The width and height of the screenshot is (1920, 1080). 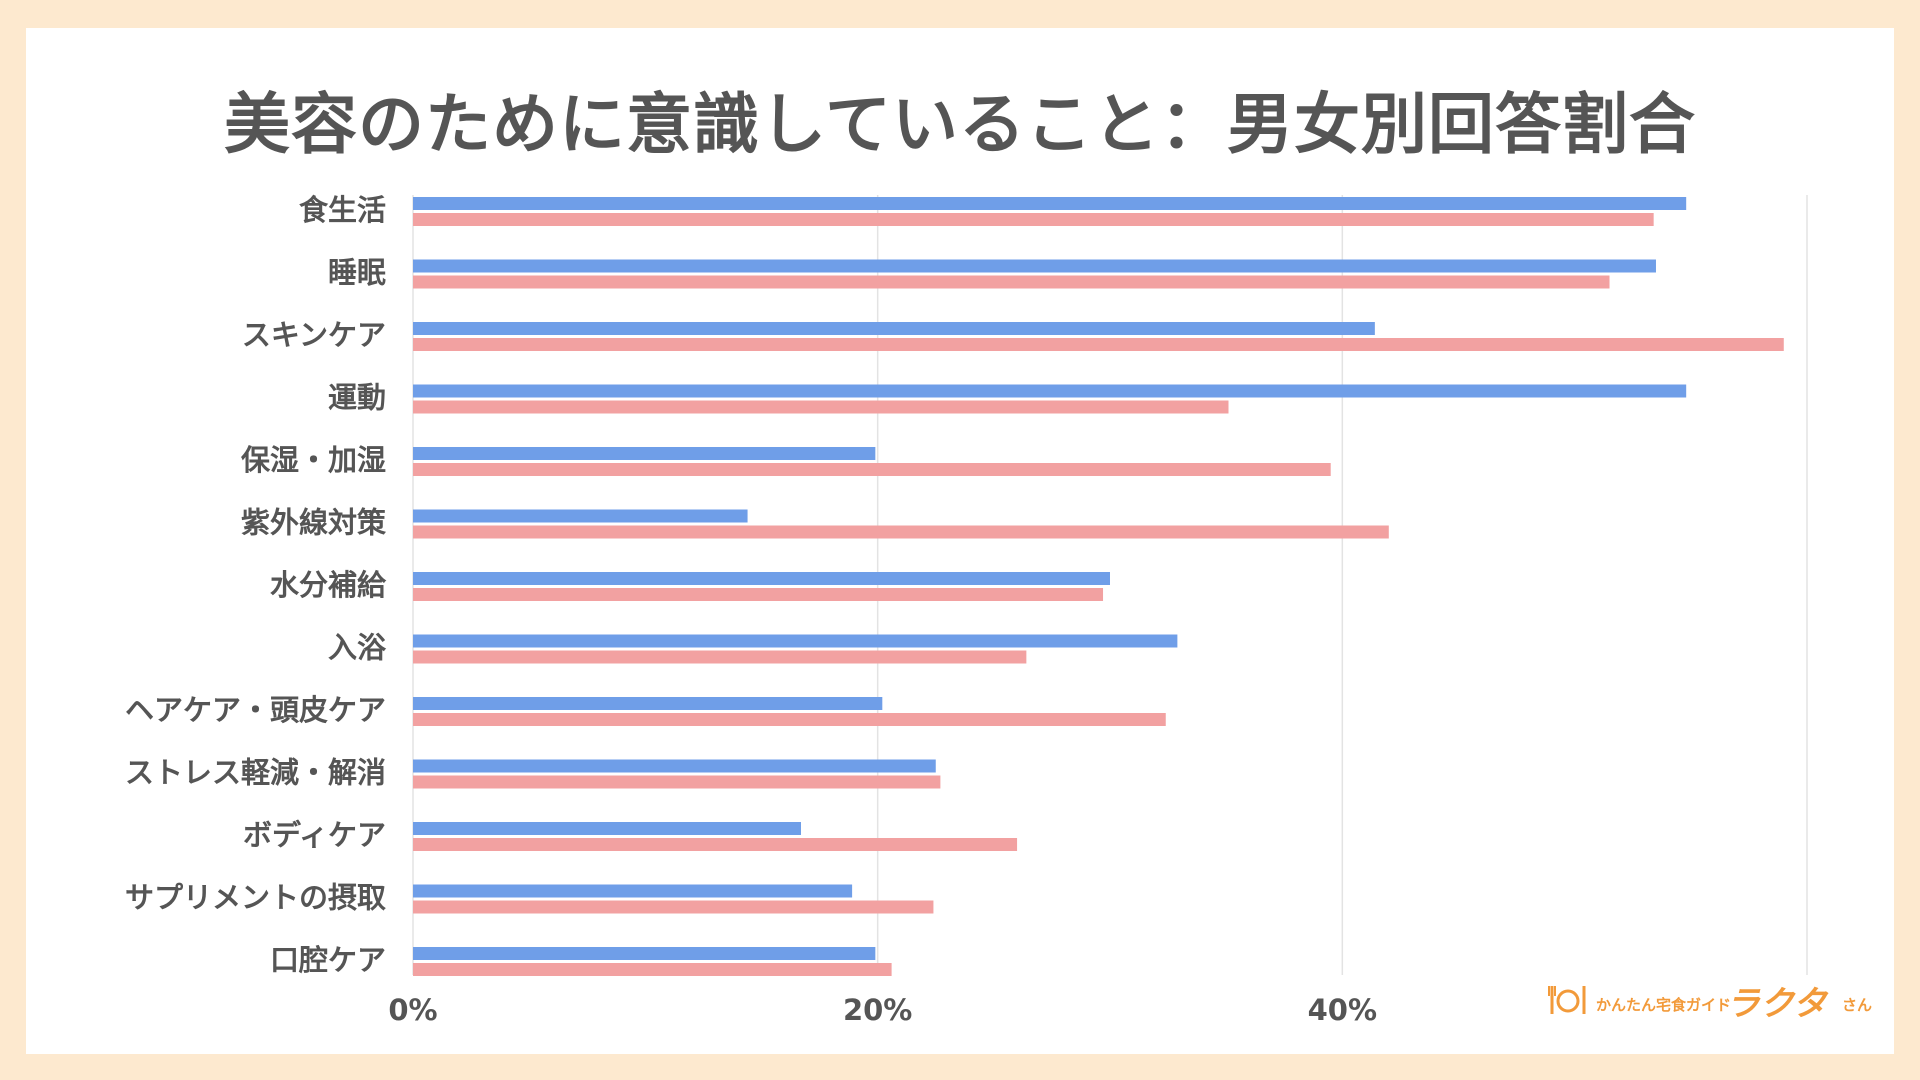 I want to click on logo-main-text: ラクタ, so click(x=1776, y=1004).